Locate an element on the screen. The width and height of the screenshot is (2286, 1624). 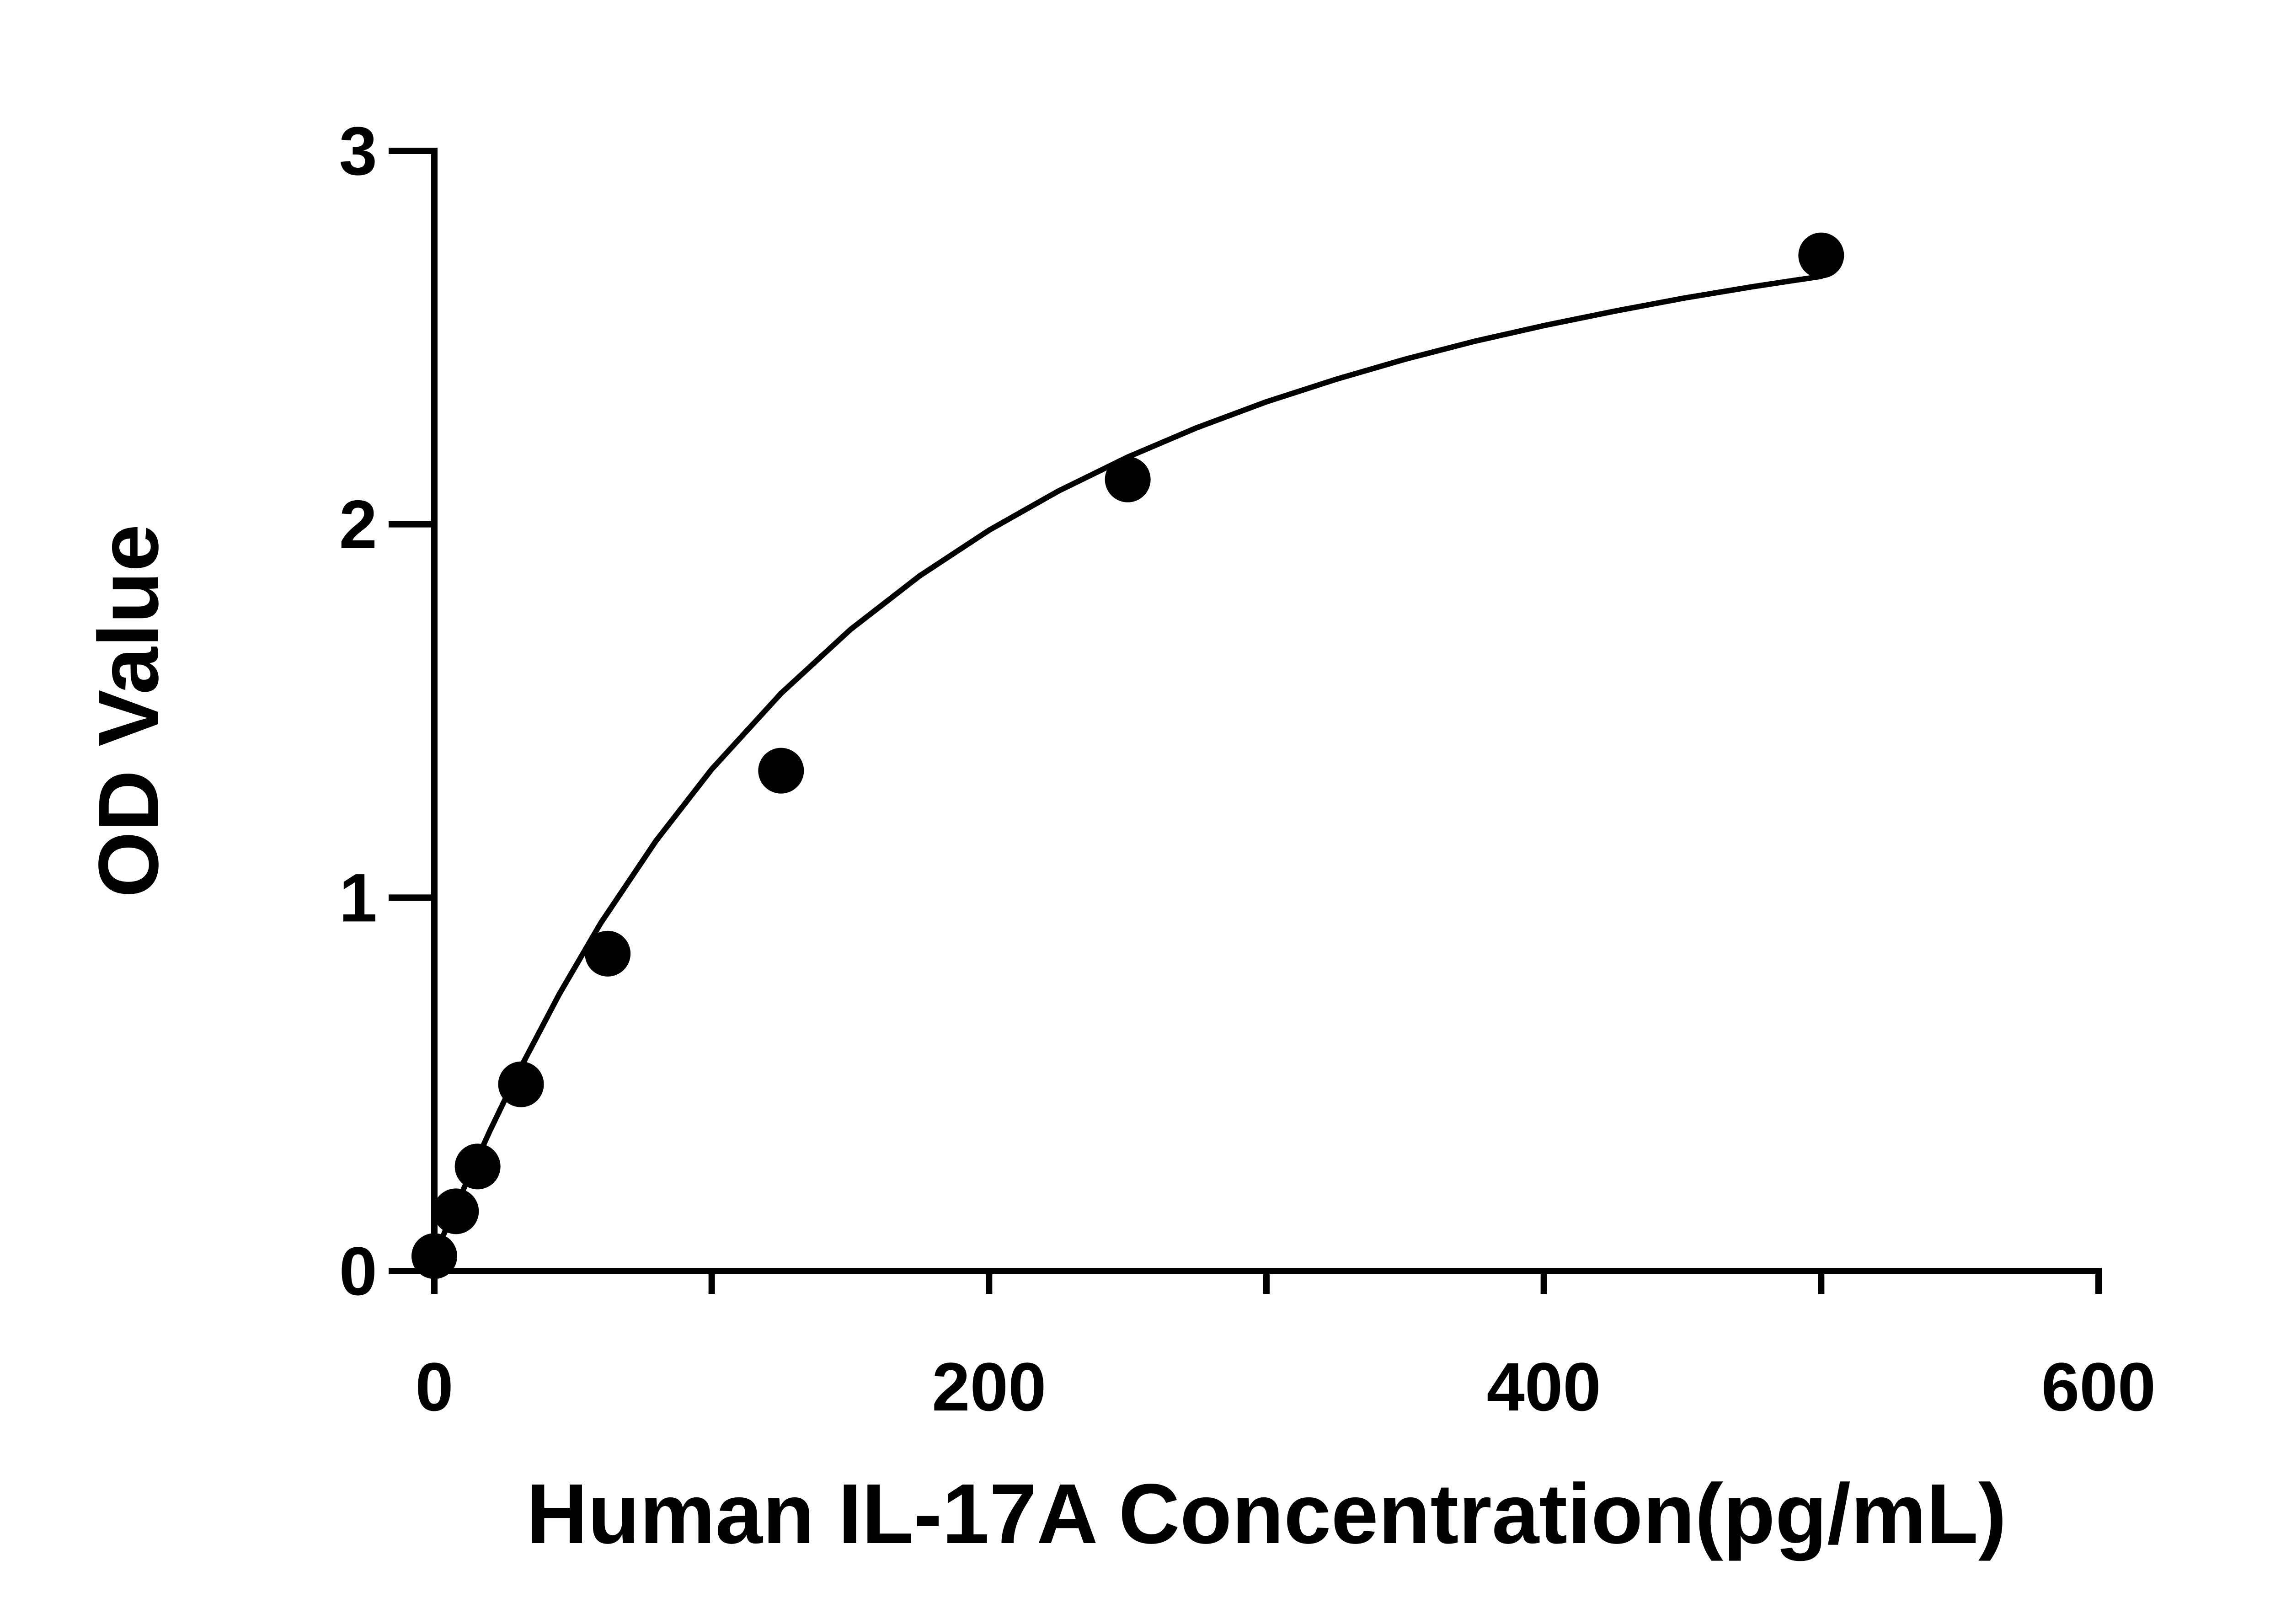
y-tick-label: 2 is located at coordinates (358, 524).